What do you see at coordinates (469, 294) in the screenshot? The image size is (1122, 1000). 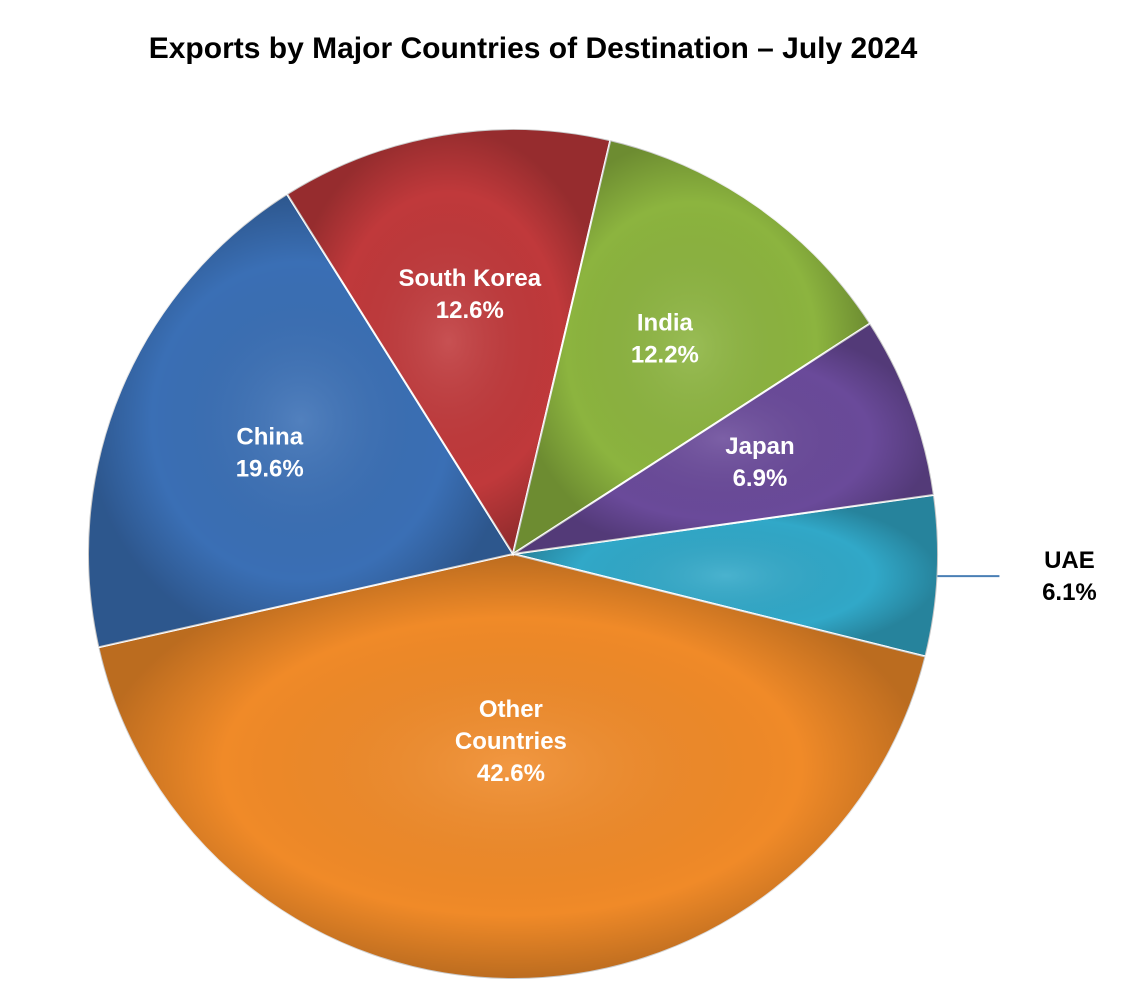 I see `slice-label-south-korea: South Korea 12.6%` at bounding box center [469, 294].